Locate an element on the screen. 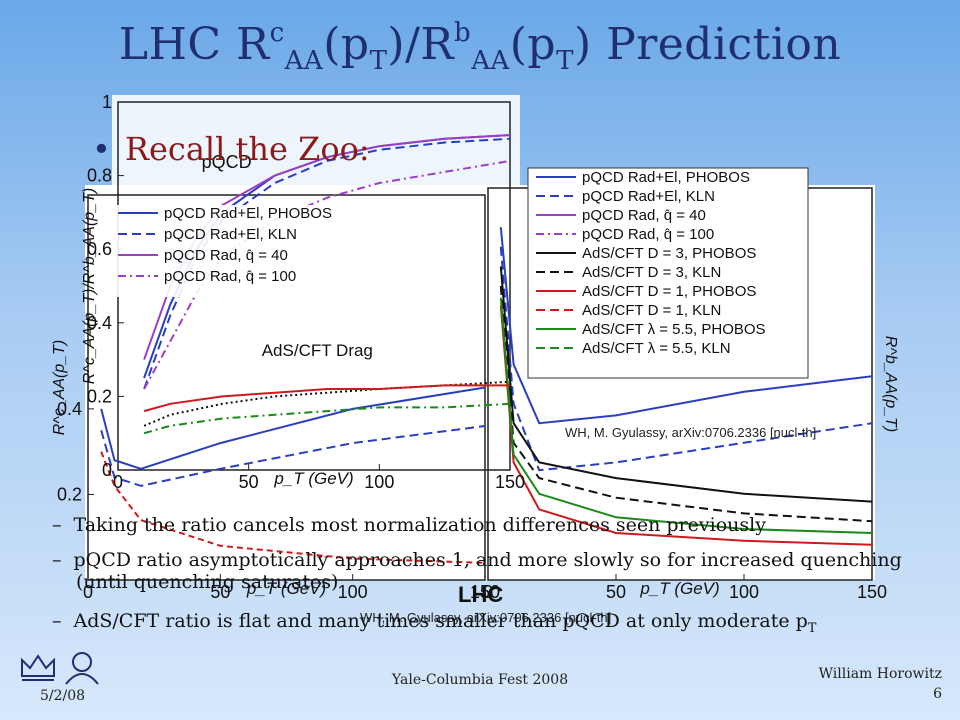 This screenshot has height=720, width=960. y-tick-label: 0.6 is located at coordinates (99, 249).